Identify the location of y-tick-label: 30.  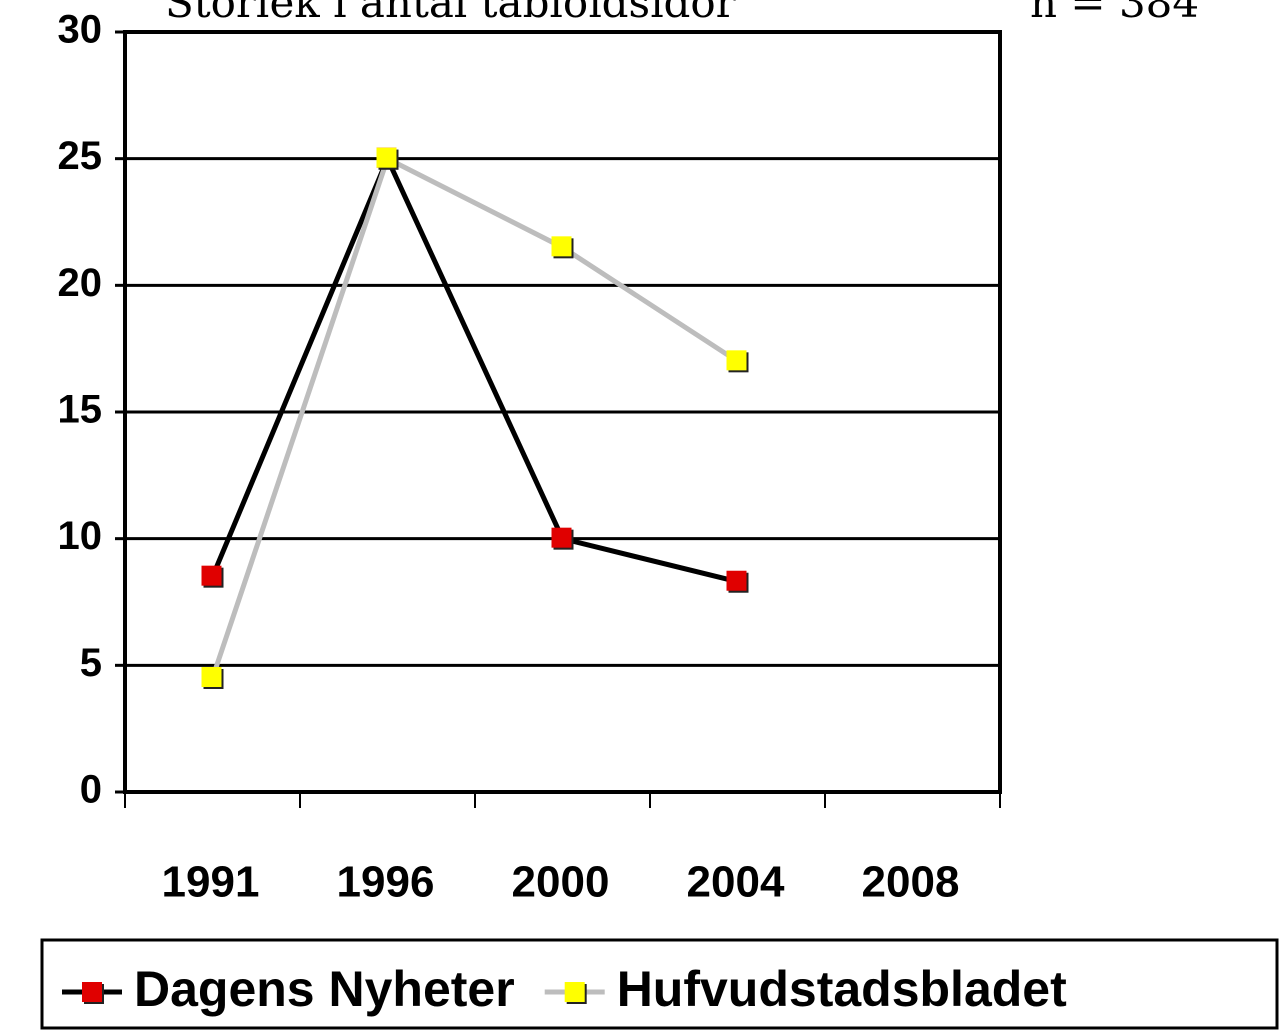
(80, 30).